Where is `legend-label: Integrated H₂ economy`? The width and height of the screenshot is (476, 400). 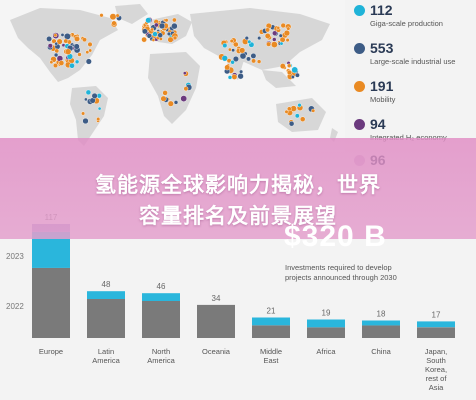 legend-label: Integrated H₂ economy is located at coordinates (408, 137).